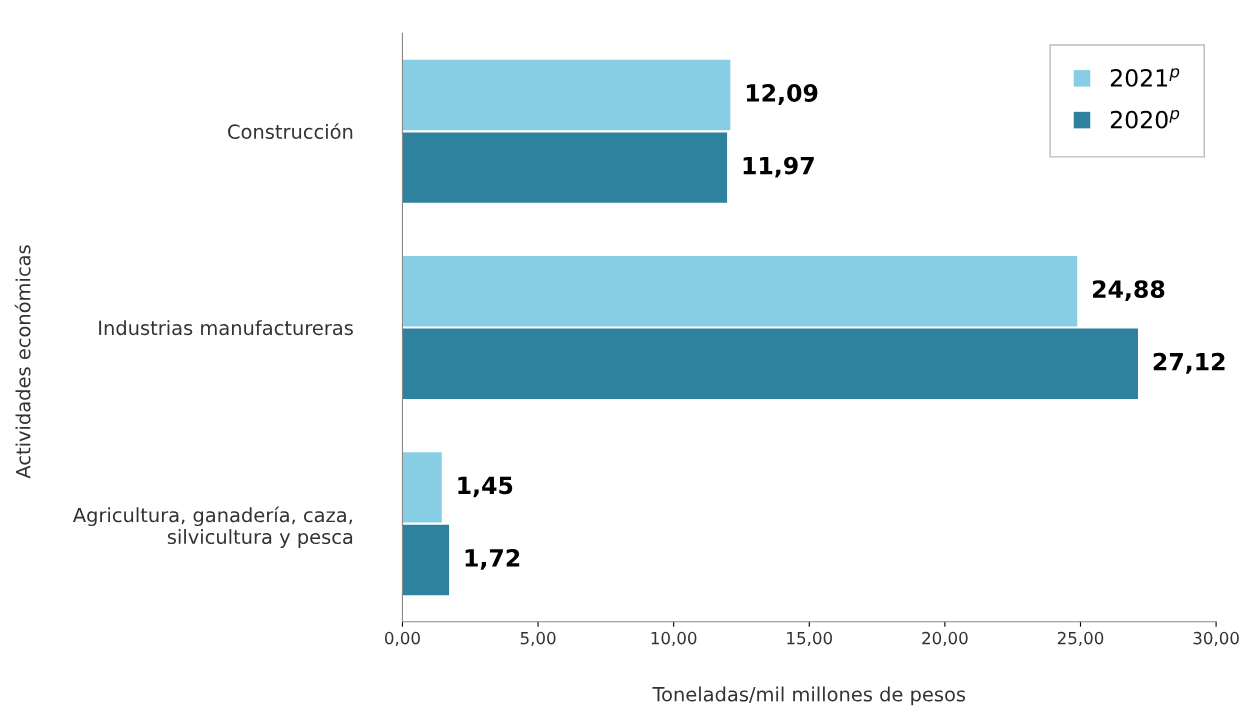 The width and height of the screenshot is (1246, 723). What do you see at coordinates (212, 527) in the screenshot?
I see `y-tick-label: Agricultura, ganadería, caza, silvicultura y pesca` at bounding box center [212, 527].